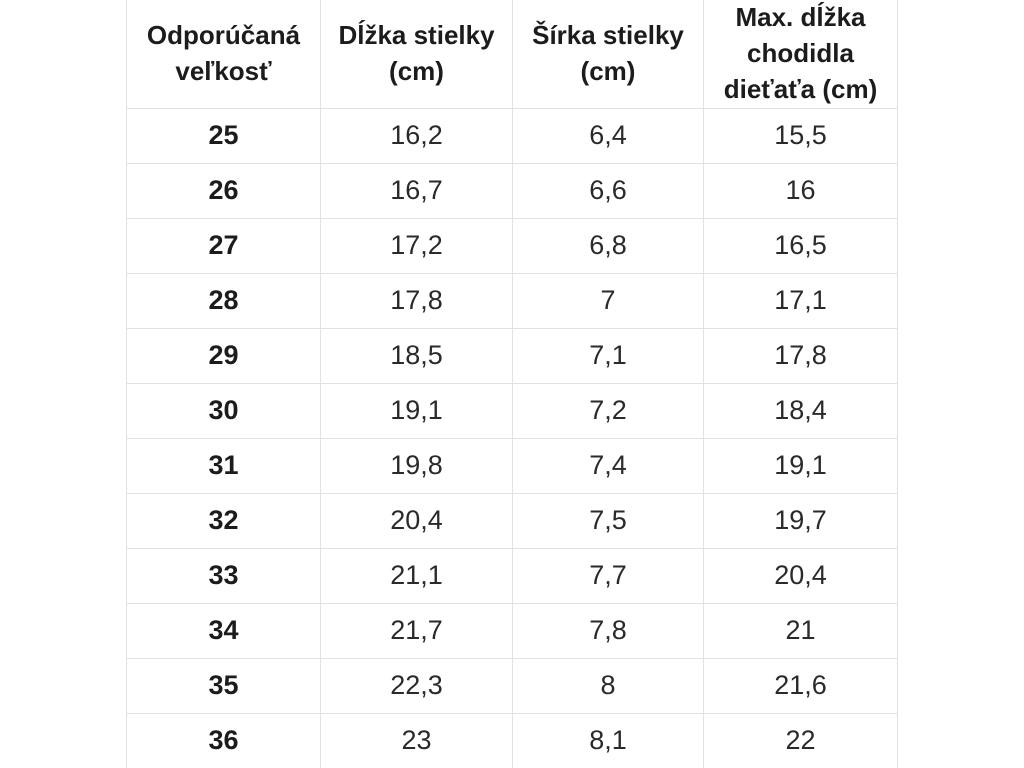  What do you see at coordinates (800, 135) in the screenshot?
I see `cell-max-foot-length: 15,5` at bounding box center [800, 135].